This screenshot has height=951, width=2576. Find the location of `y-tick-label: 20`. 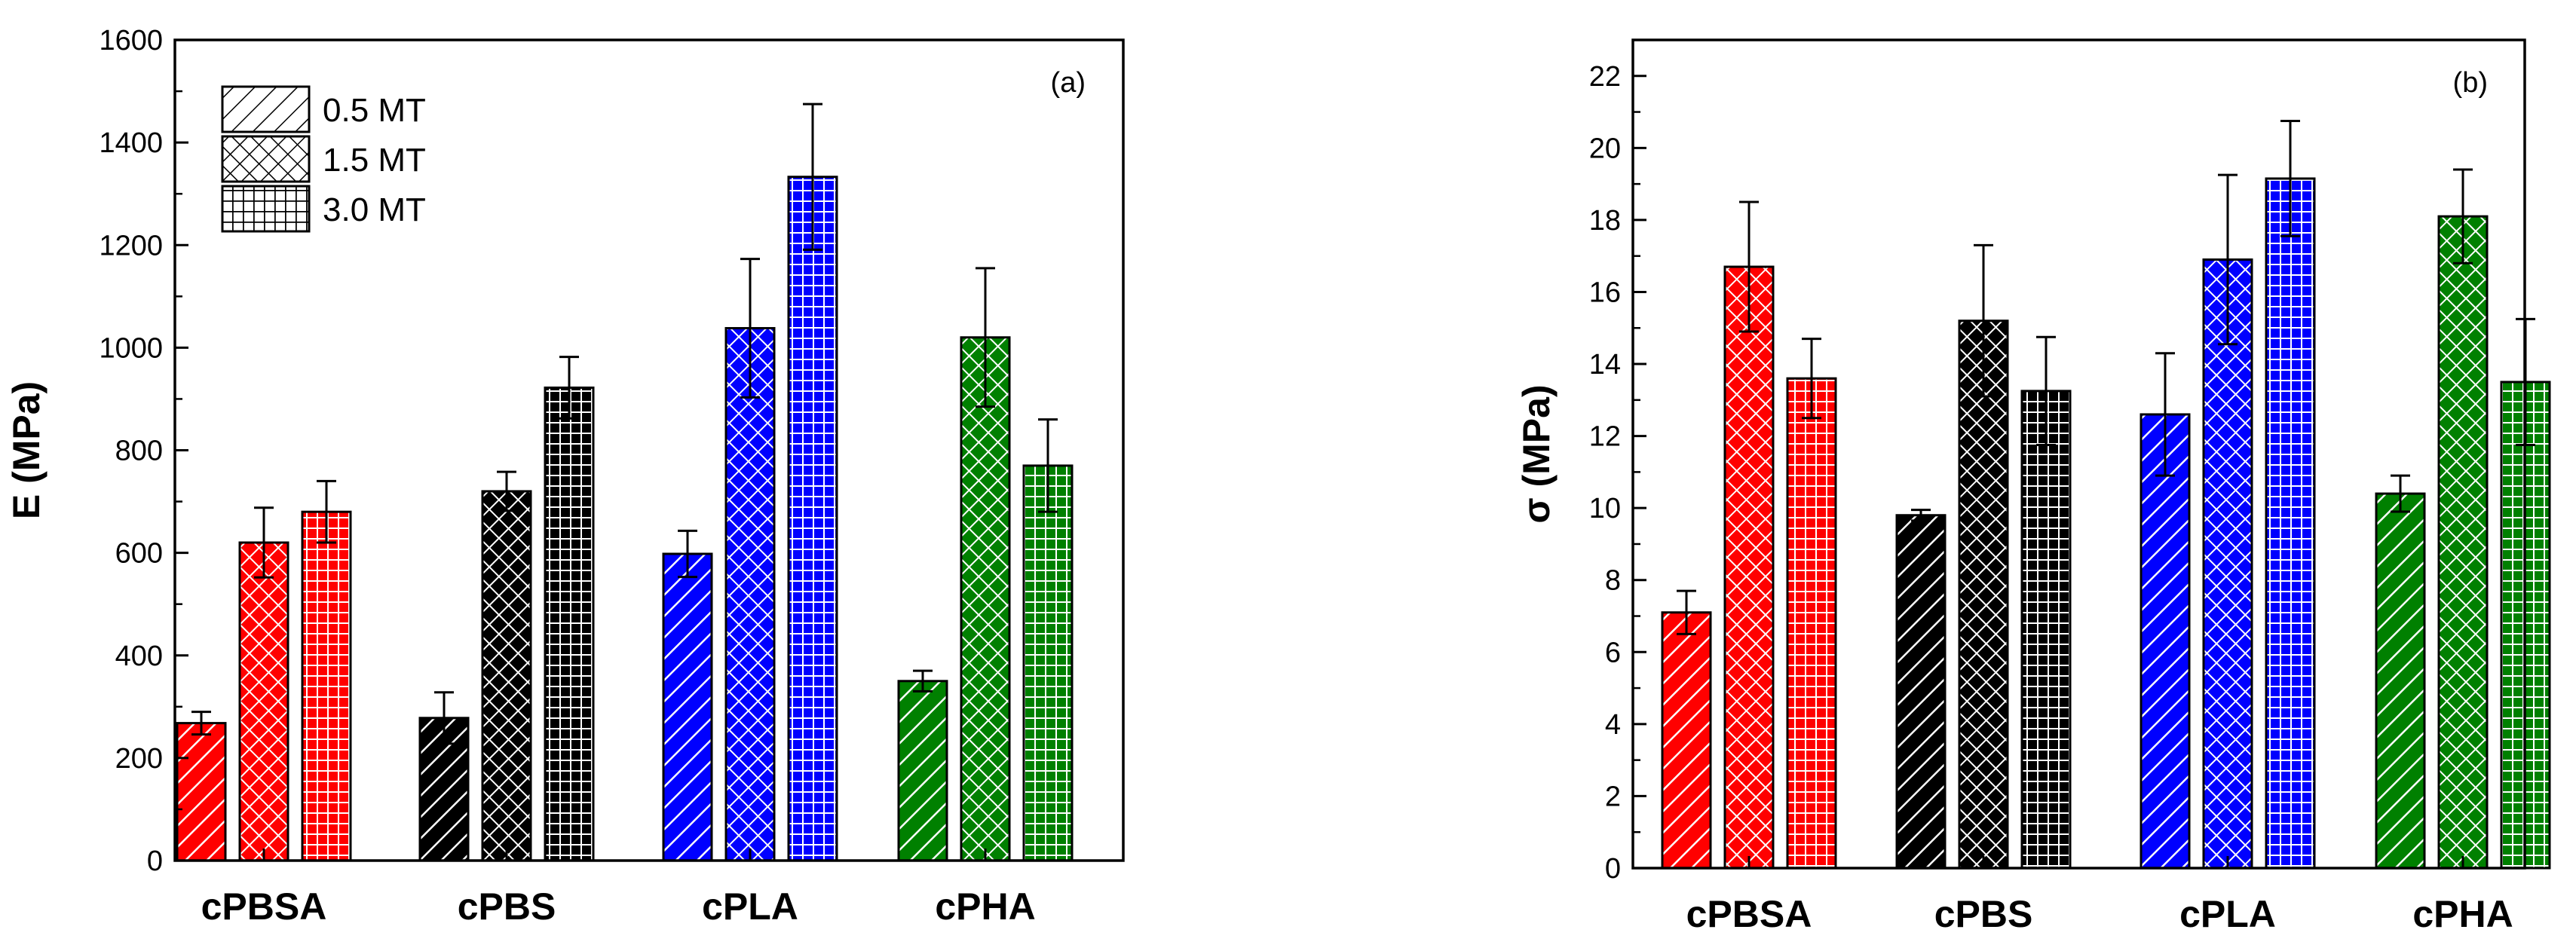

y-tick-label: 20 is located at coordinates (1605, 148).